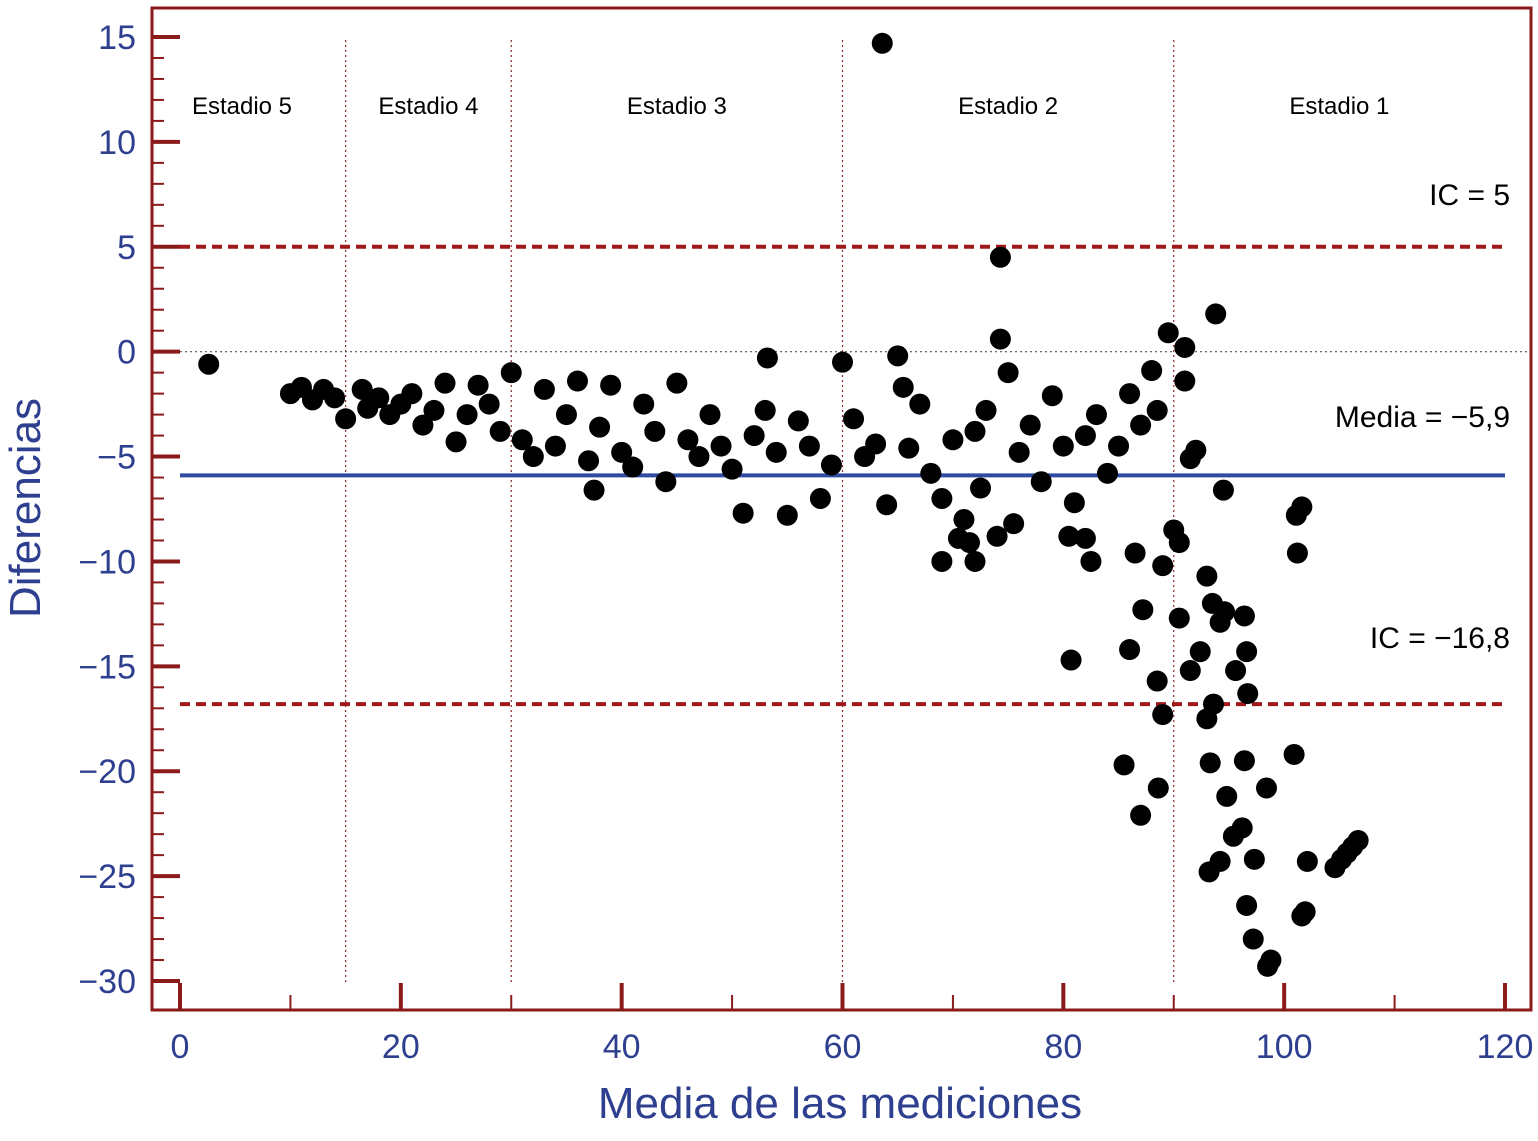 This screenshot has width=1538, height=1141. Describe the element at coordinates (1469, 195) in the screenshot. I see `reference-annotation: IC = 5` at that location.